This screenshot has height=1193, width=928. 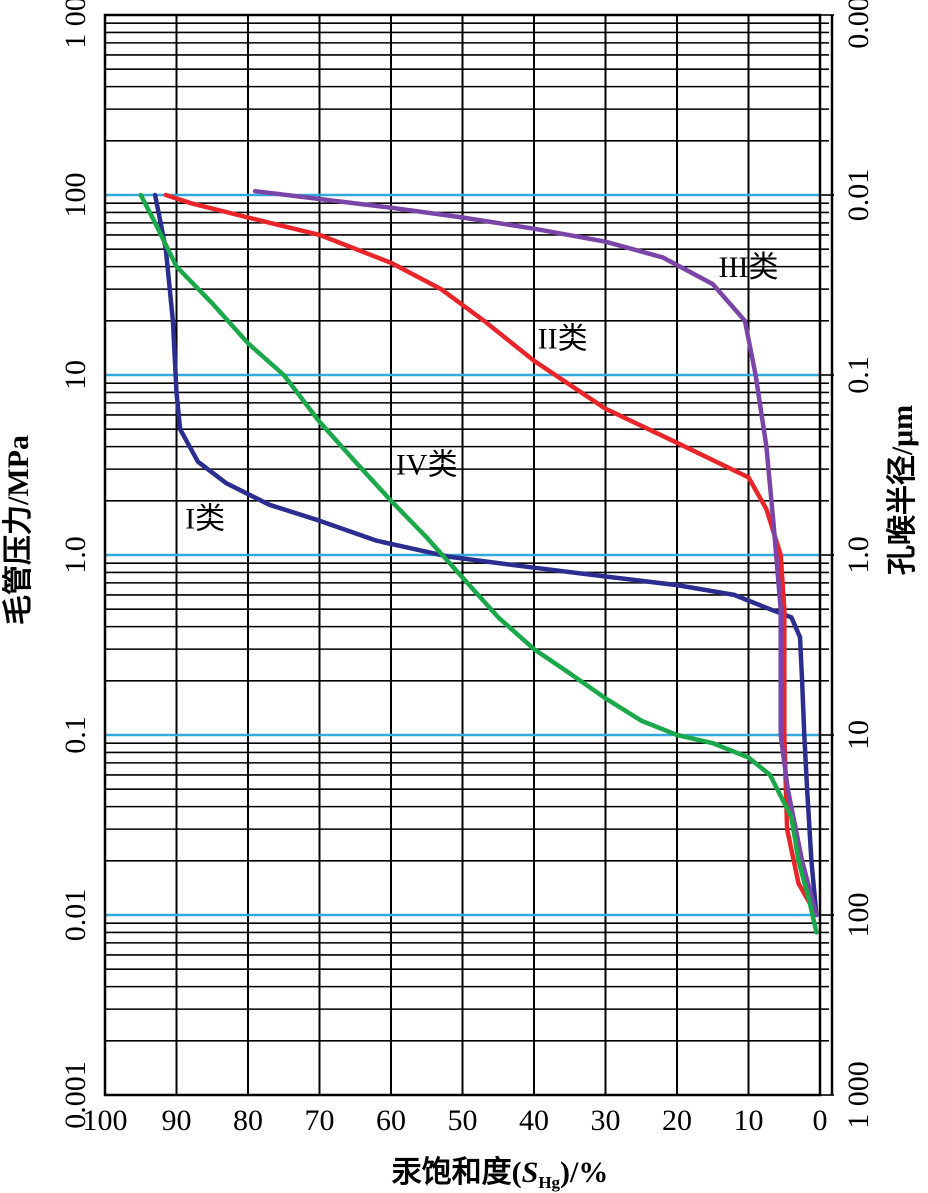 I want to click on y-right-tick-label: 1.0, so click(x=858, y=555).